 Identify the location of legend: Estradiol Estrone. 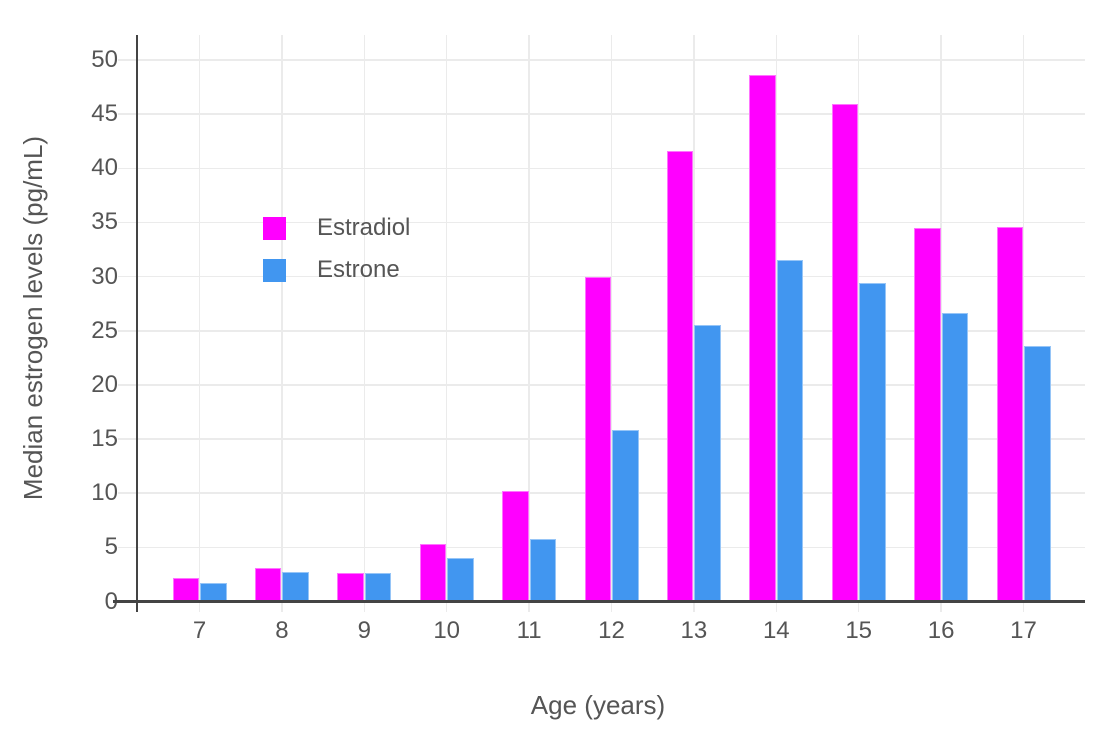
(336, 256).